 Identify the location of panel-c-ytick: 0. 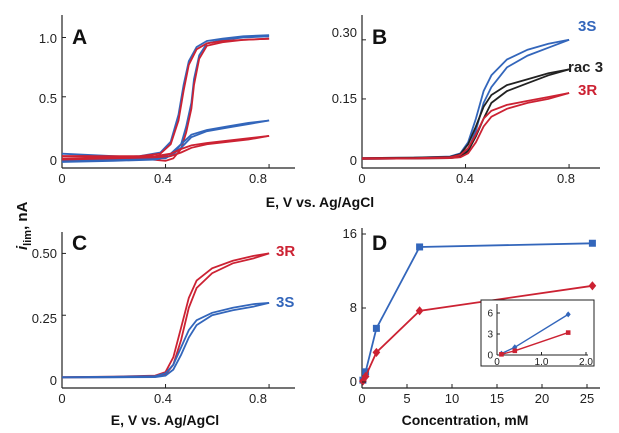
(53, 380).